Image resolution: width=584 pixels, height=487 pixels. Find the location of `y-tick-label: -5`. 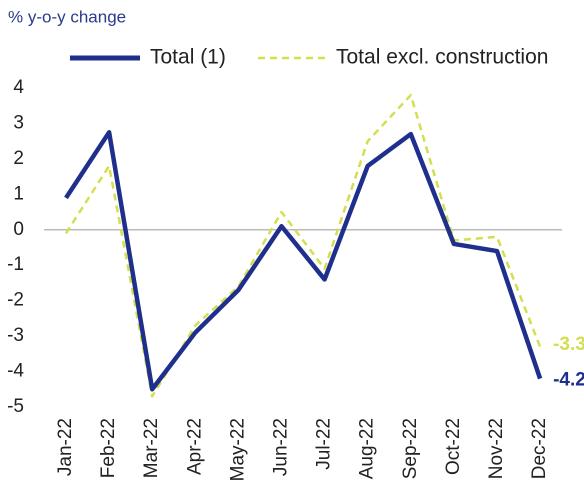

y-tick-label: -5 is located at coordinates (15, 406).